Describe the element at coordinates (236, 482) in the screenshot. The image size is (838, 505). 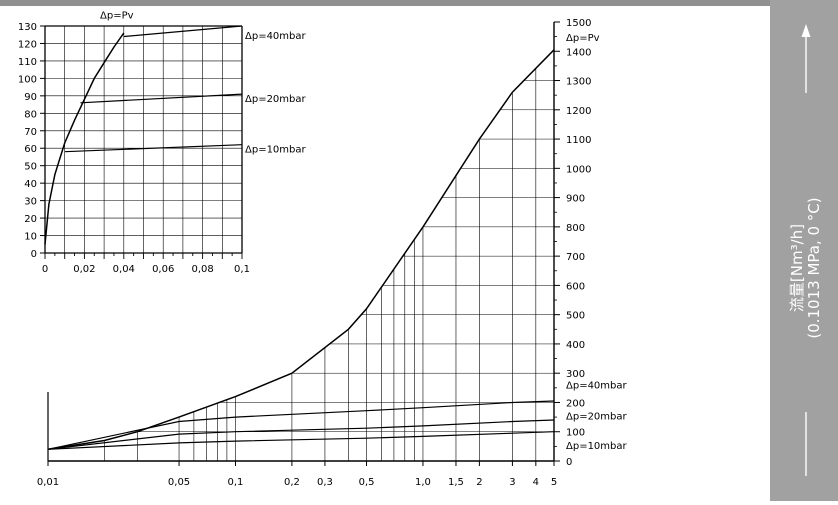
I see `x-tick-label-main-0-1: 0,1` at that location.